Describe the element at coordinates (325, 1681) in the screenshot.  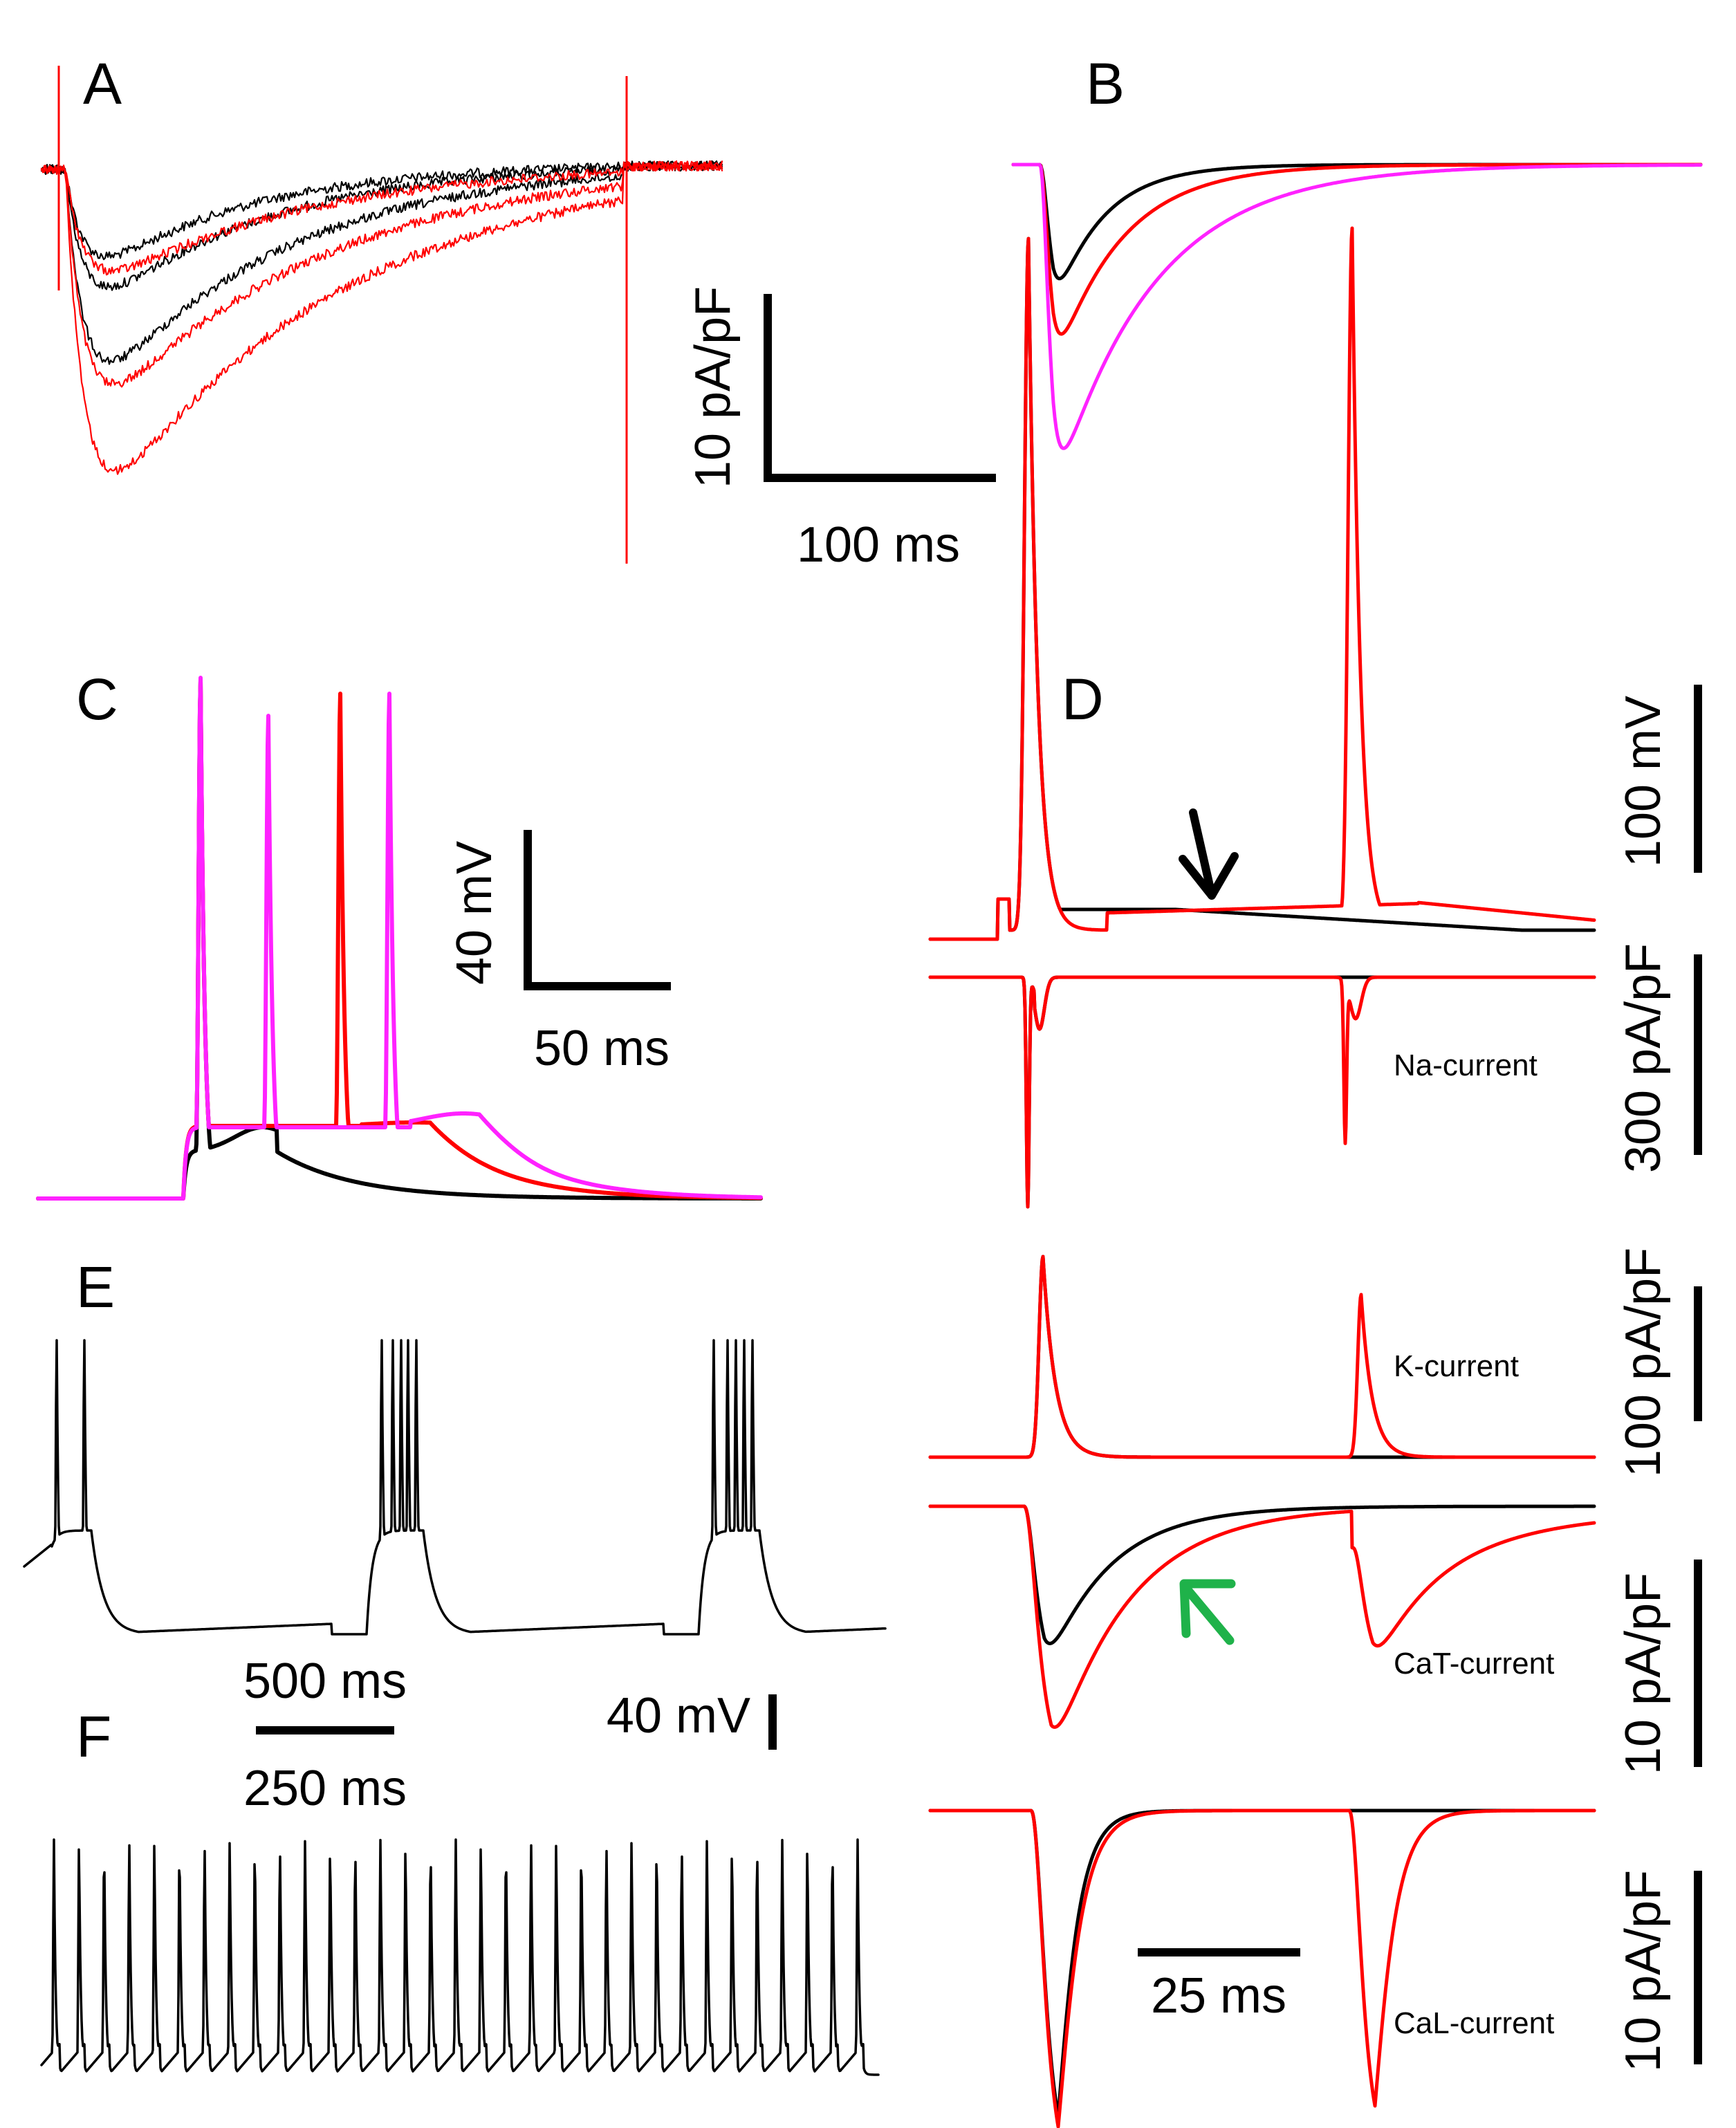
I see `panel-e-scalebar-x-label: 500 ms` at that location.